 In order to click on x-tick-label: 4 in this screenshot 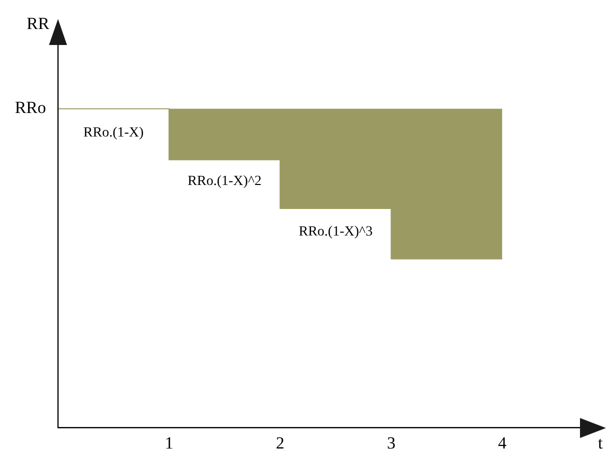, I will do `click(503, 442)`.